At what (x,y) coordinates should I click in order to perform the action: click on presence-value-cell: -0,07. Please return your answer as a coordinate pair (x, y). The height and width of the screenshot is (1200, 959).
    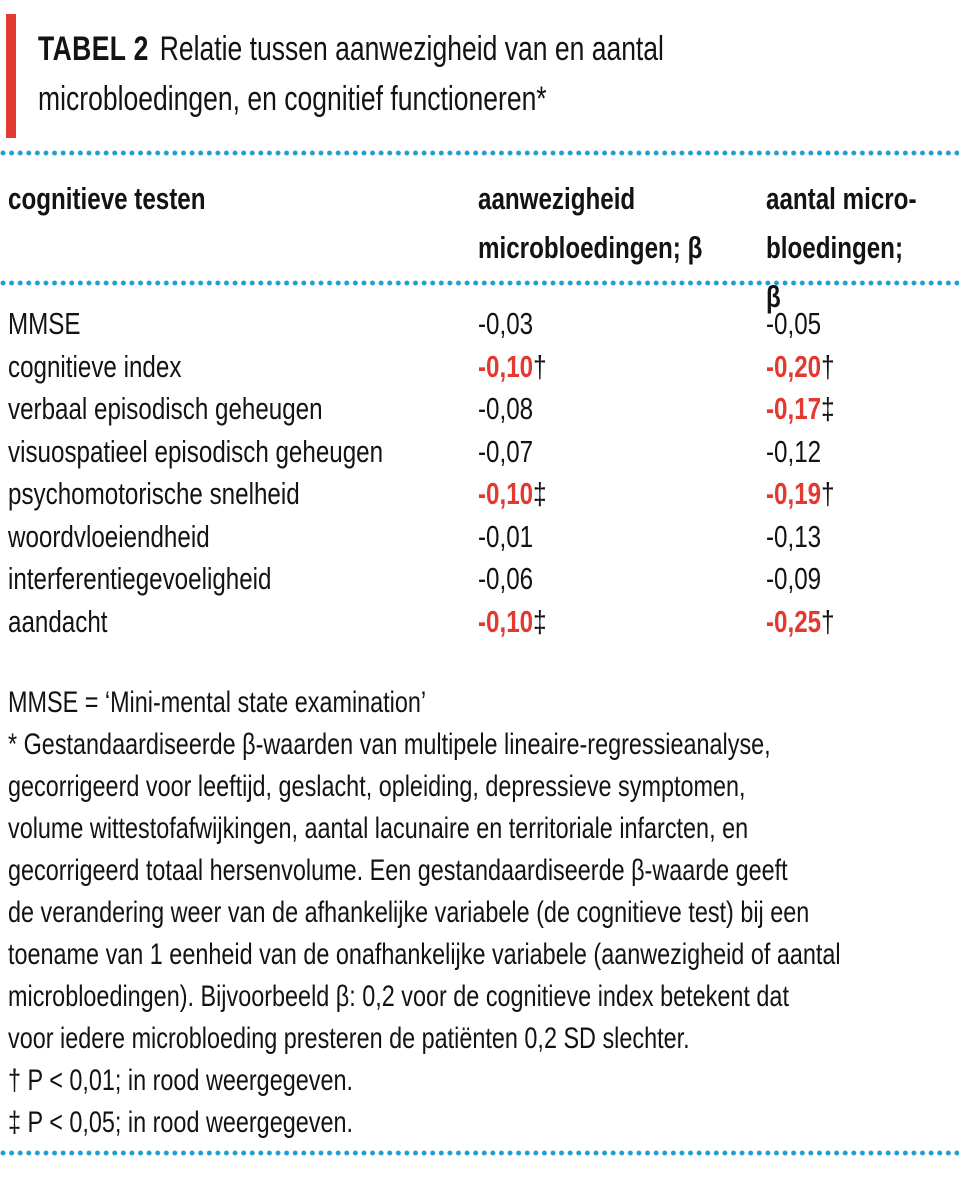
    Looking at the image, I should click on (513, 452).